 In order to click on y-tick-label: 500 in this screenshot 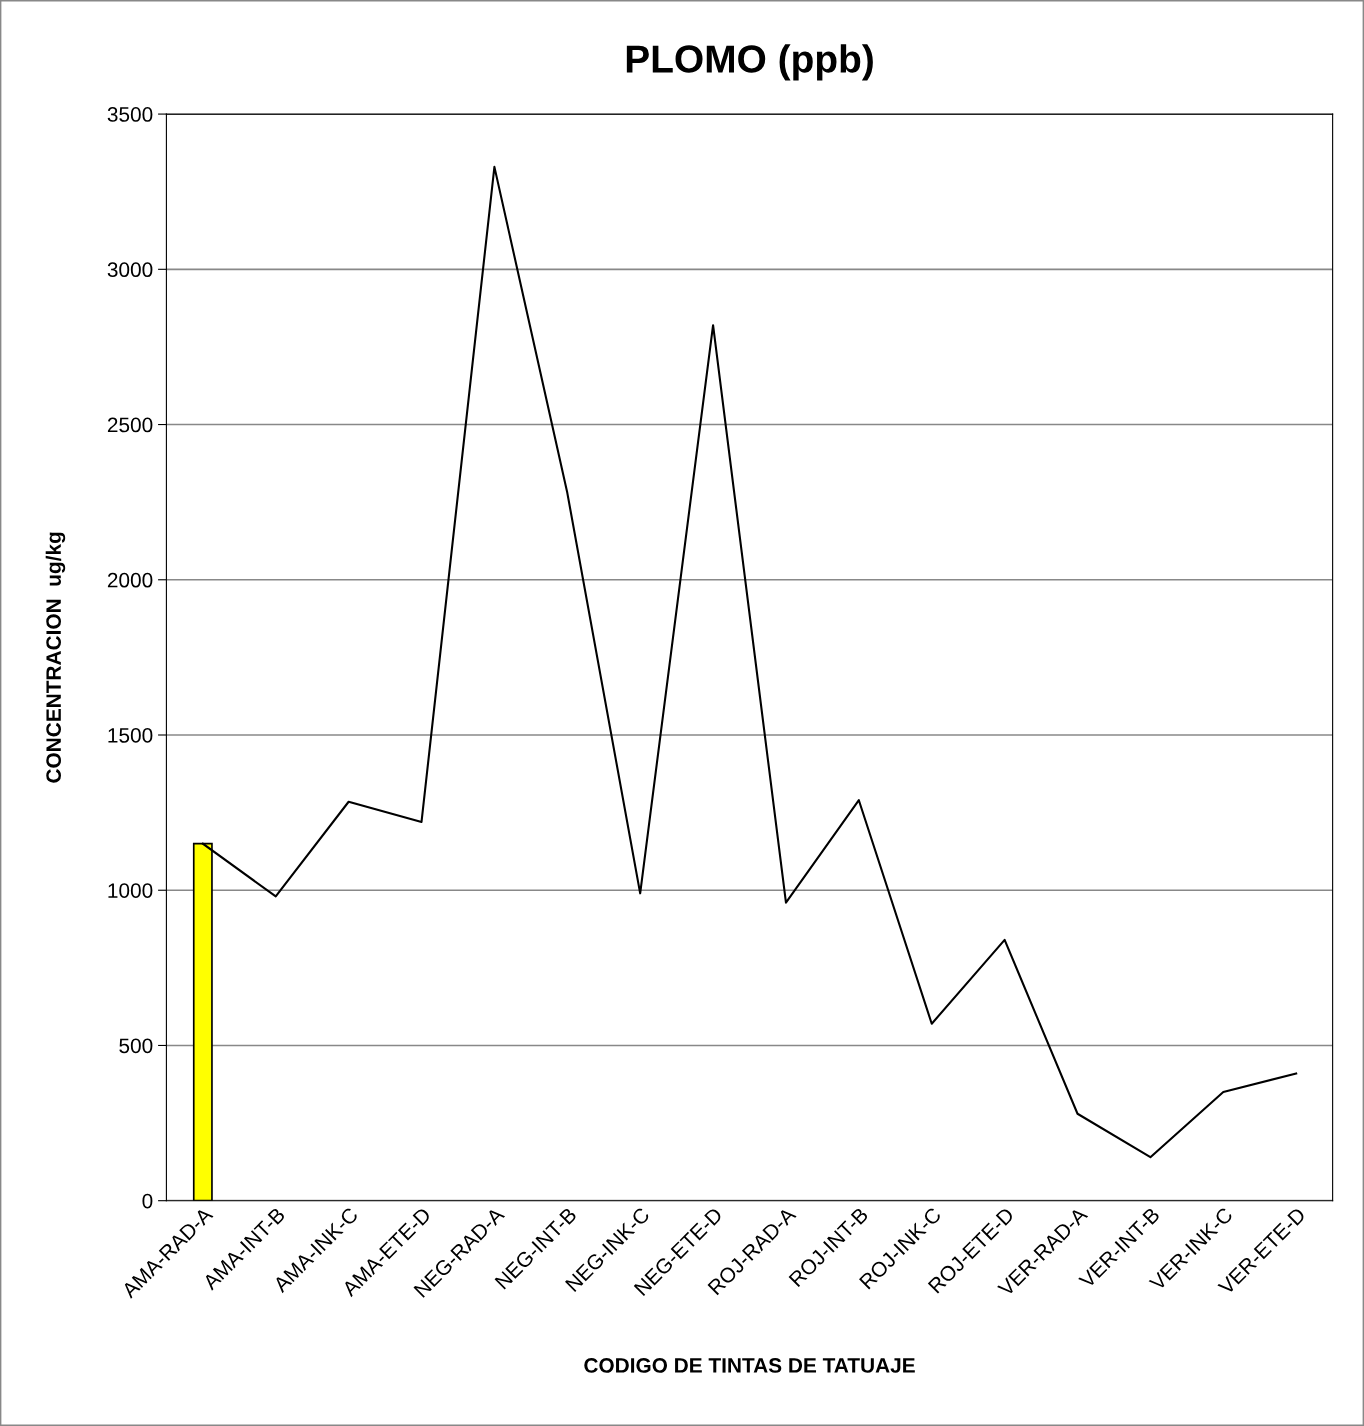, I will do `click(136, 1046)`.